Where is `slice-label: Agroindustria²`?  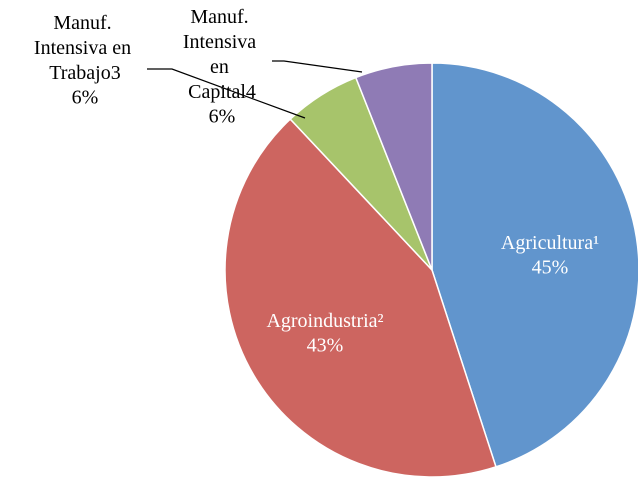 slice-label: Agroindustria² is located at coordinates (324, 321).